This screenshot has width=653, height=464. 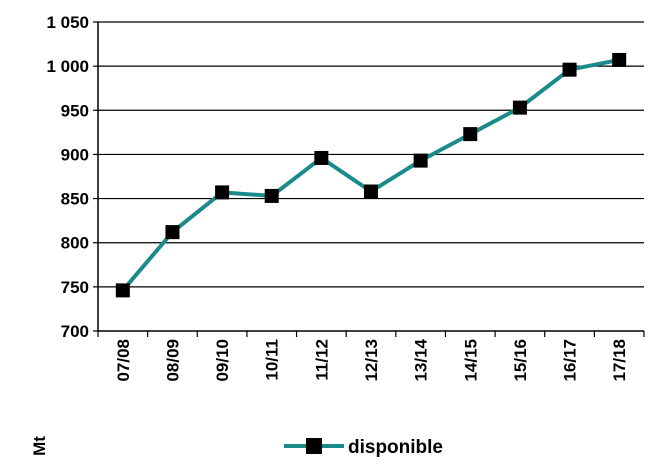 I want to click on legend-marker-icon, so click(x=314, y=446).